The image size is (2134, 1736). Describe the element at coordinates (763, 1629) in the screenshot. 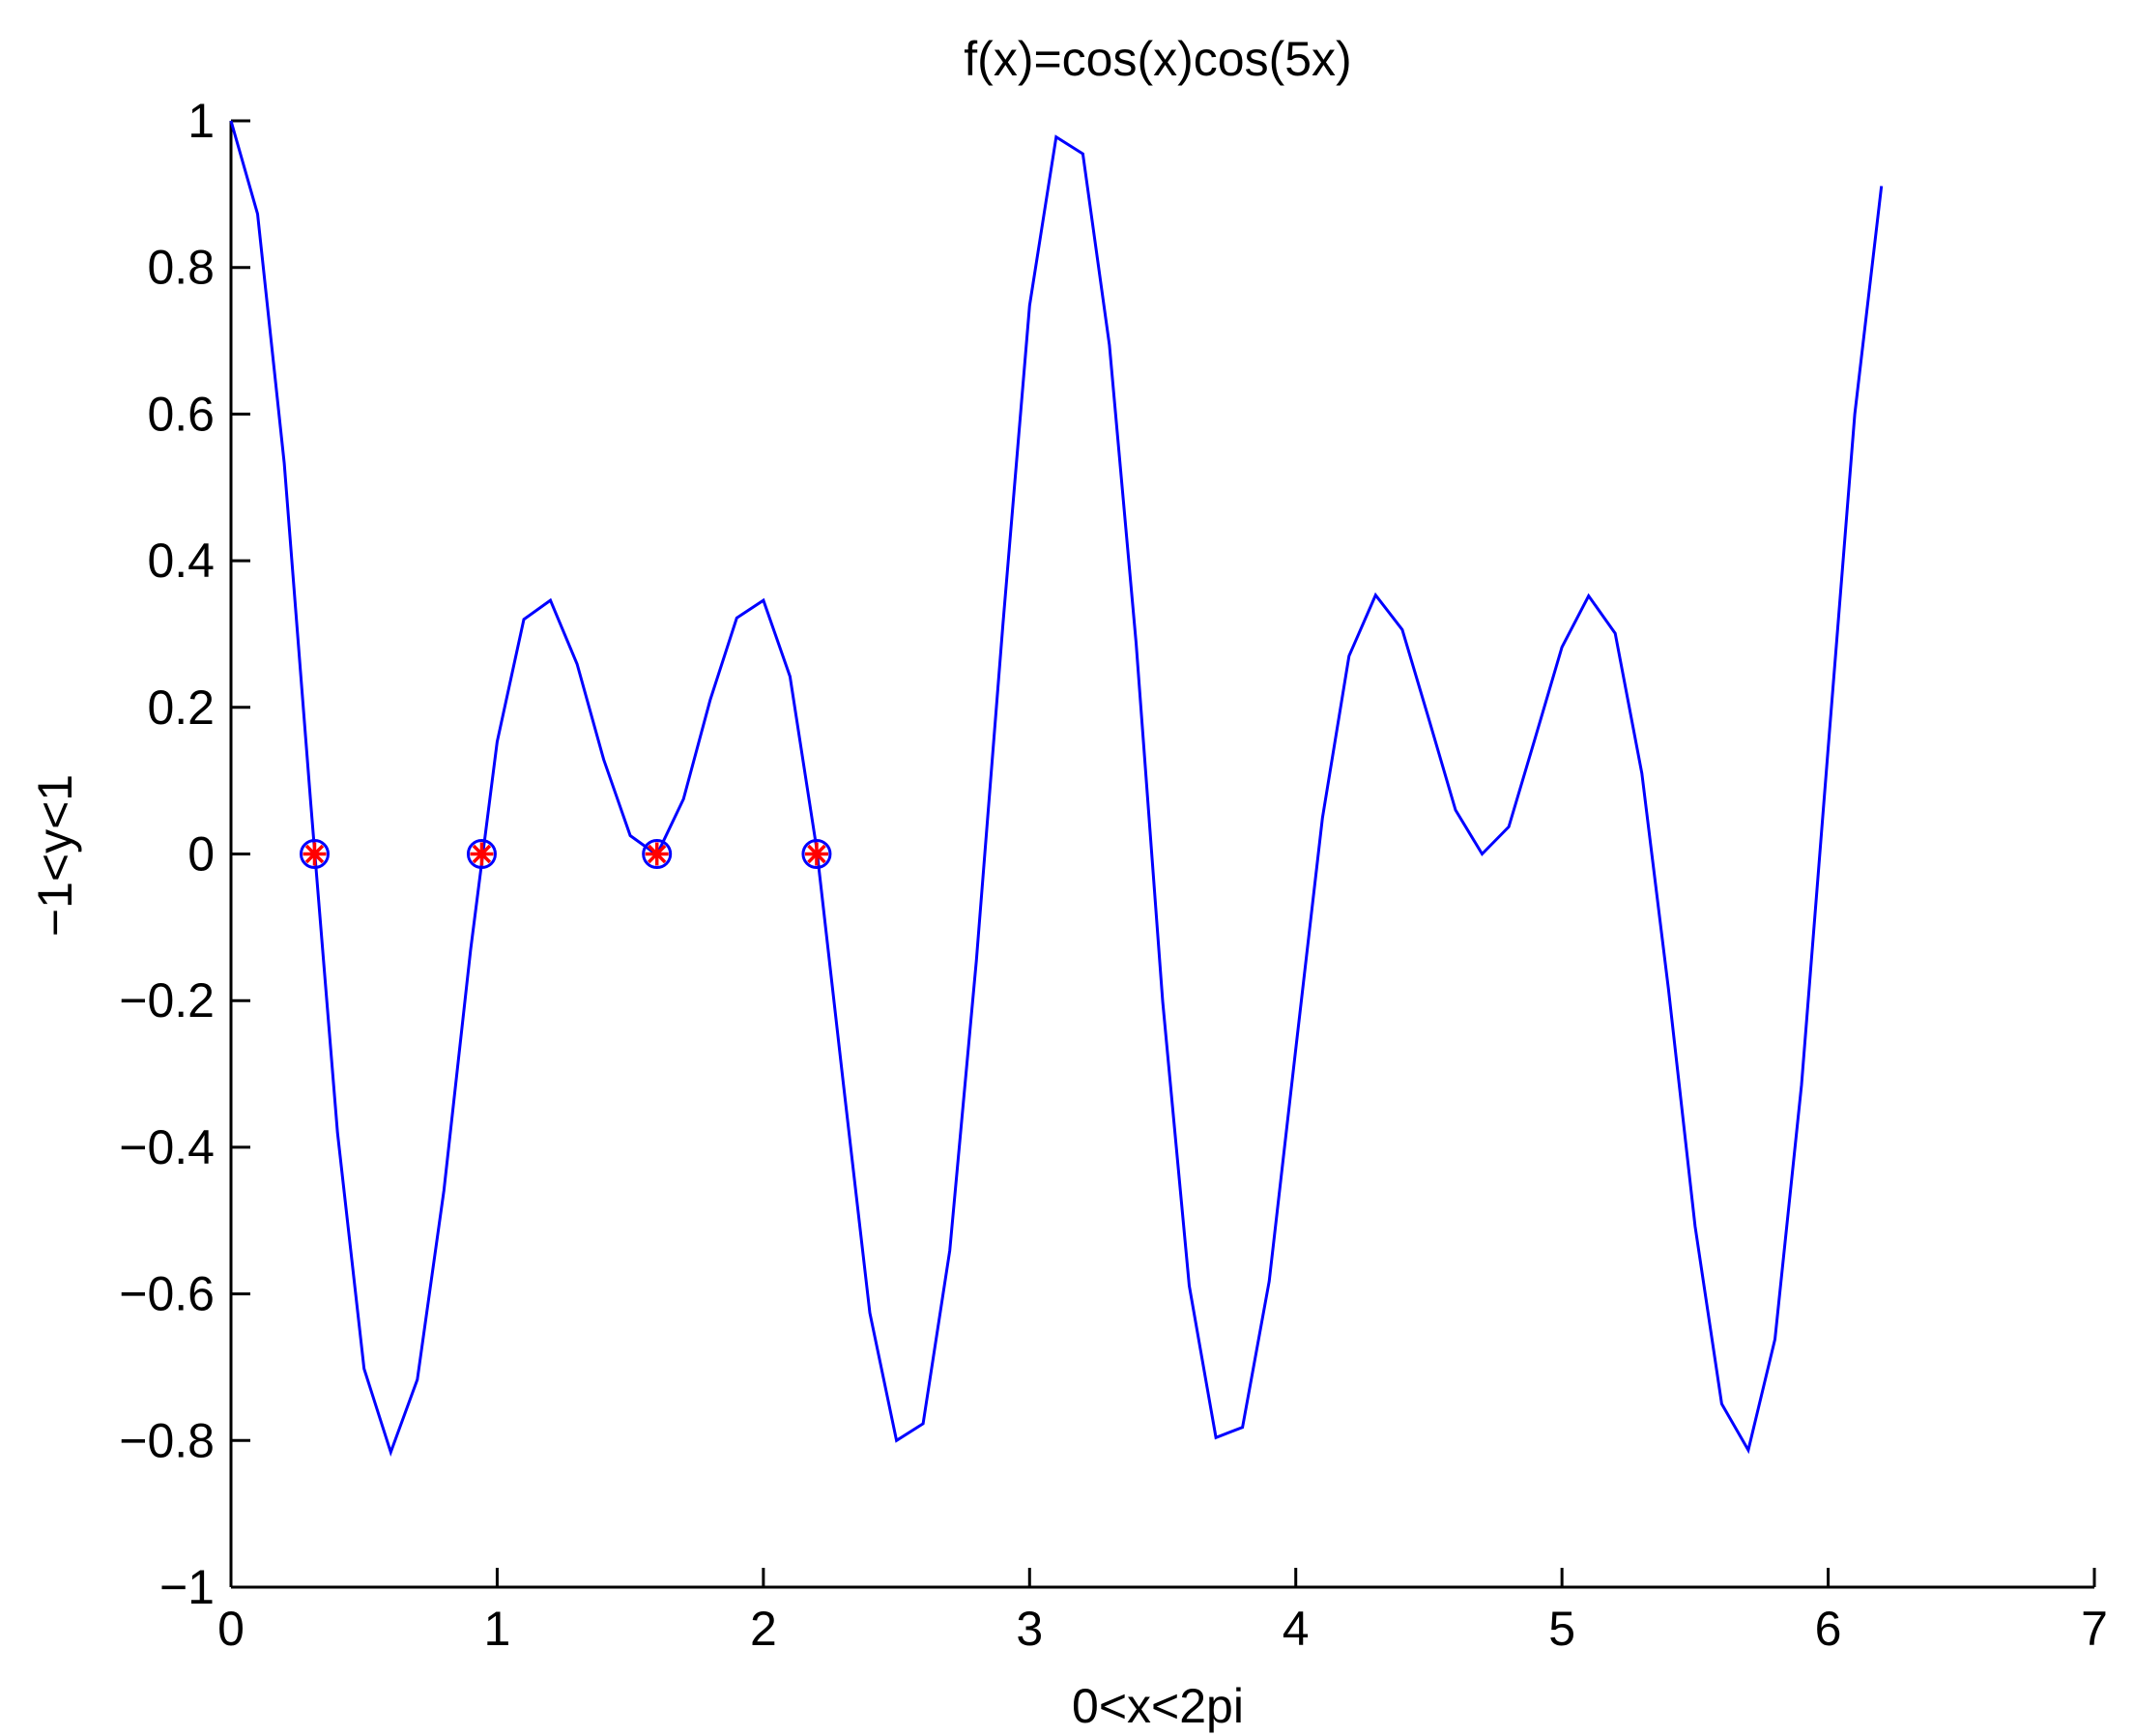

I see `x-tick-label: 2` at that location.